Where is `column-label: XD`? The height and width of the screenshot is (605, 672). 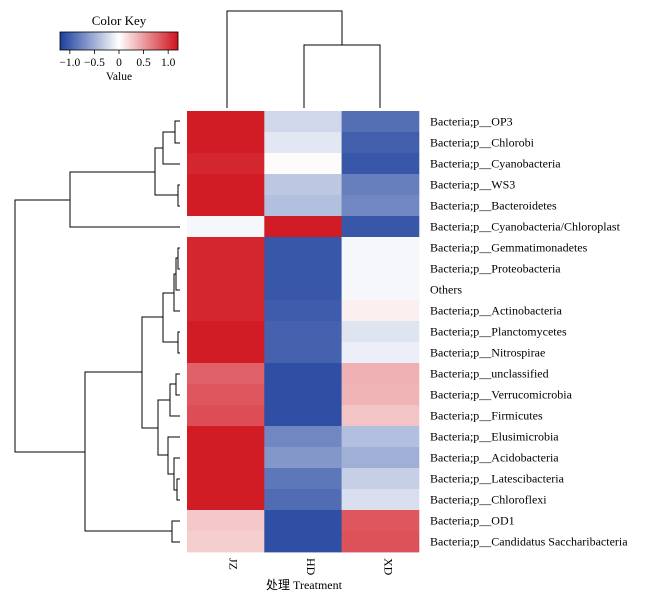
column-label: XD is located at coordinates (388, 567).